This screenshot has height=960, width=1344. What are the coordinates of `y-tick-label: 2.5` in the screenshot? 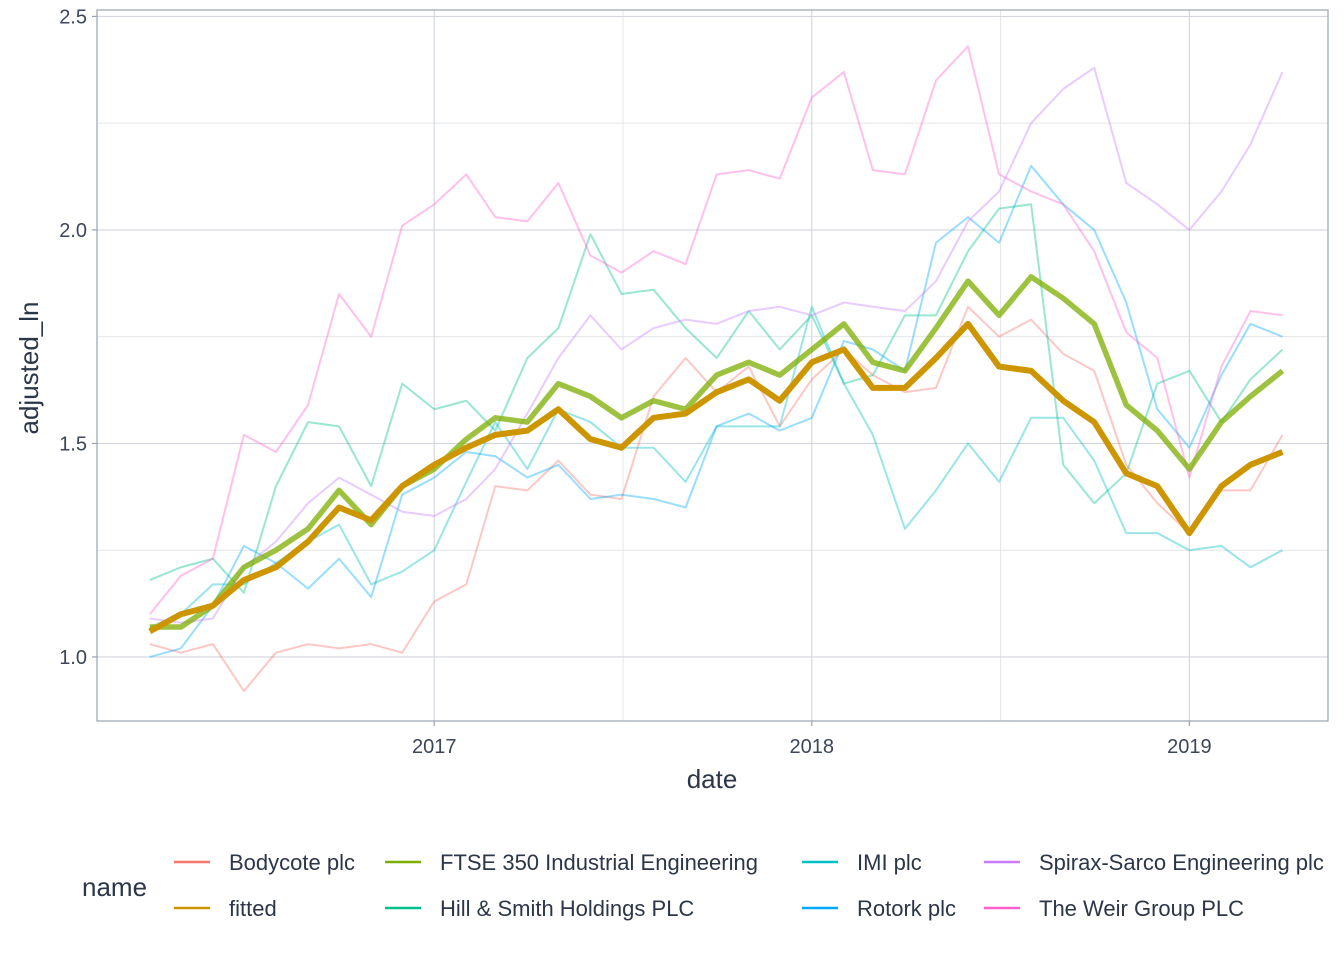 It's located at (73, 17).